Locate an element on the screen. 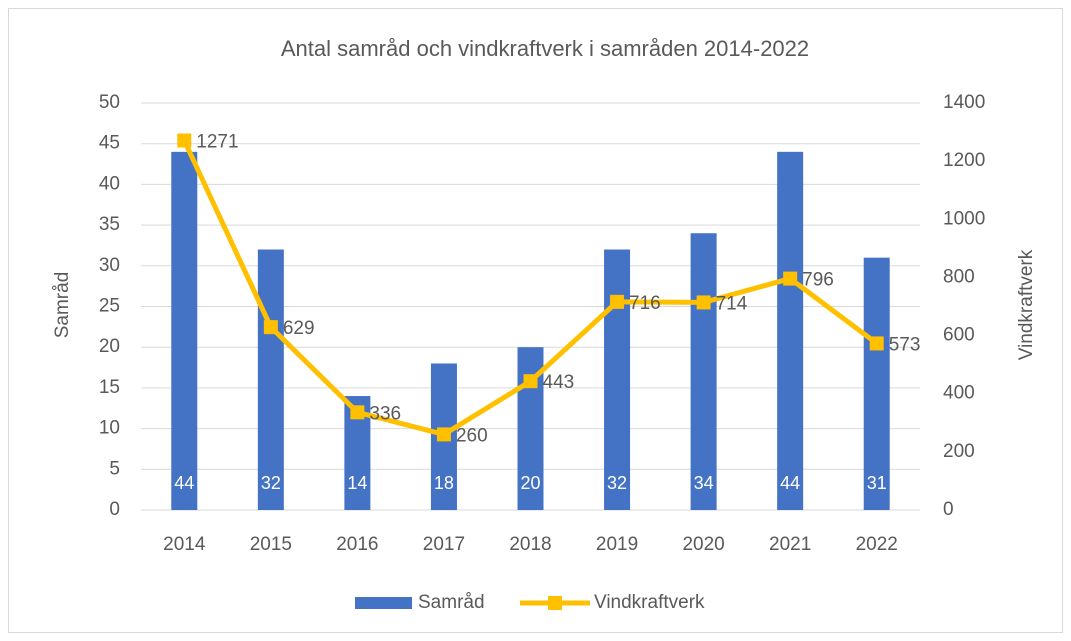  line-value-label: 260 is located at coordinates (472, 435).